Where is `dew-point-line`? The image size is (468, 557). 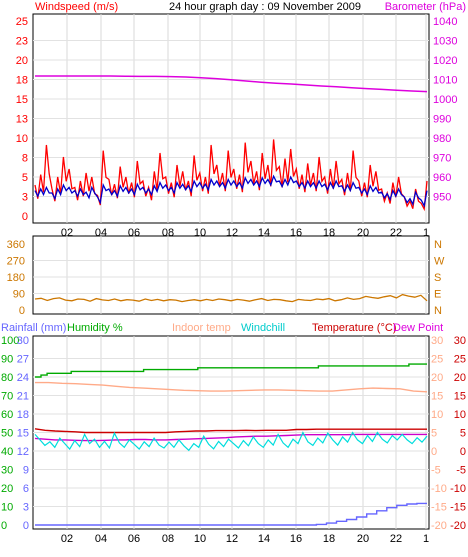 dew-point-line is located at coordinates (230, 437).